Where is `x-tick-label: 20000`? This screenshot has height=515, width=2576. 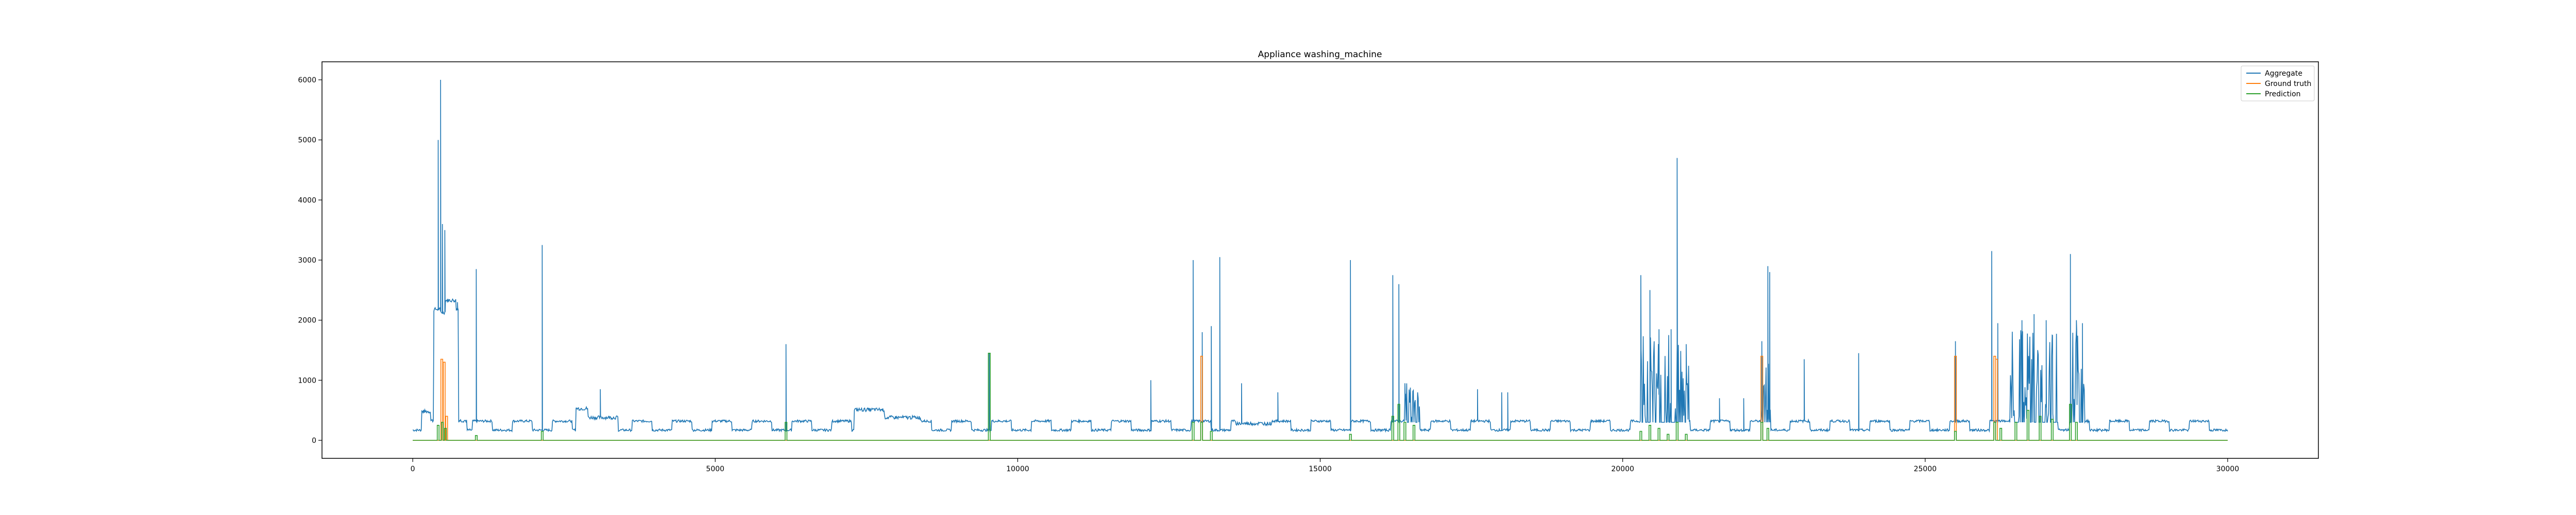 x-tick-label: 20000 is located at coordinates (1622, 469).